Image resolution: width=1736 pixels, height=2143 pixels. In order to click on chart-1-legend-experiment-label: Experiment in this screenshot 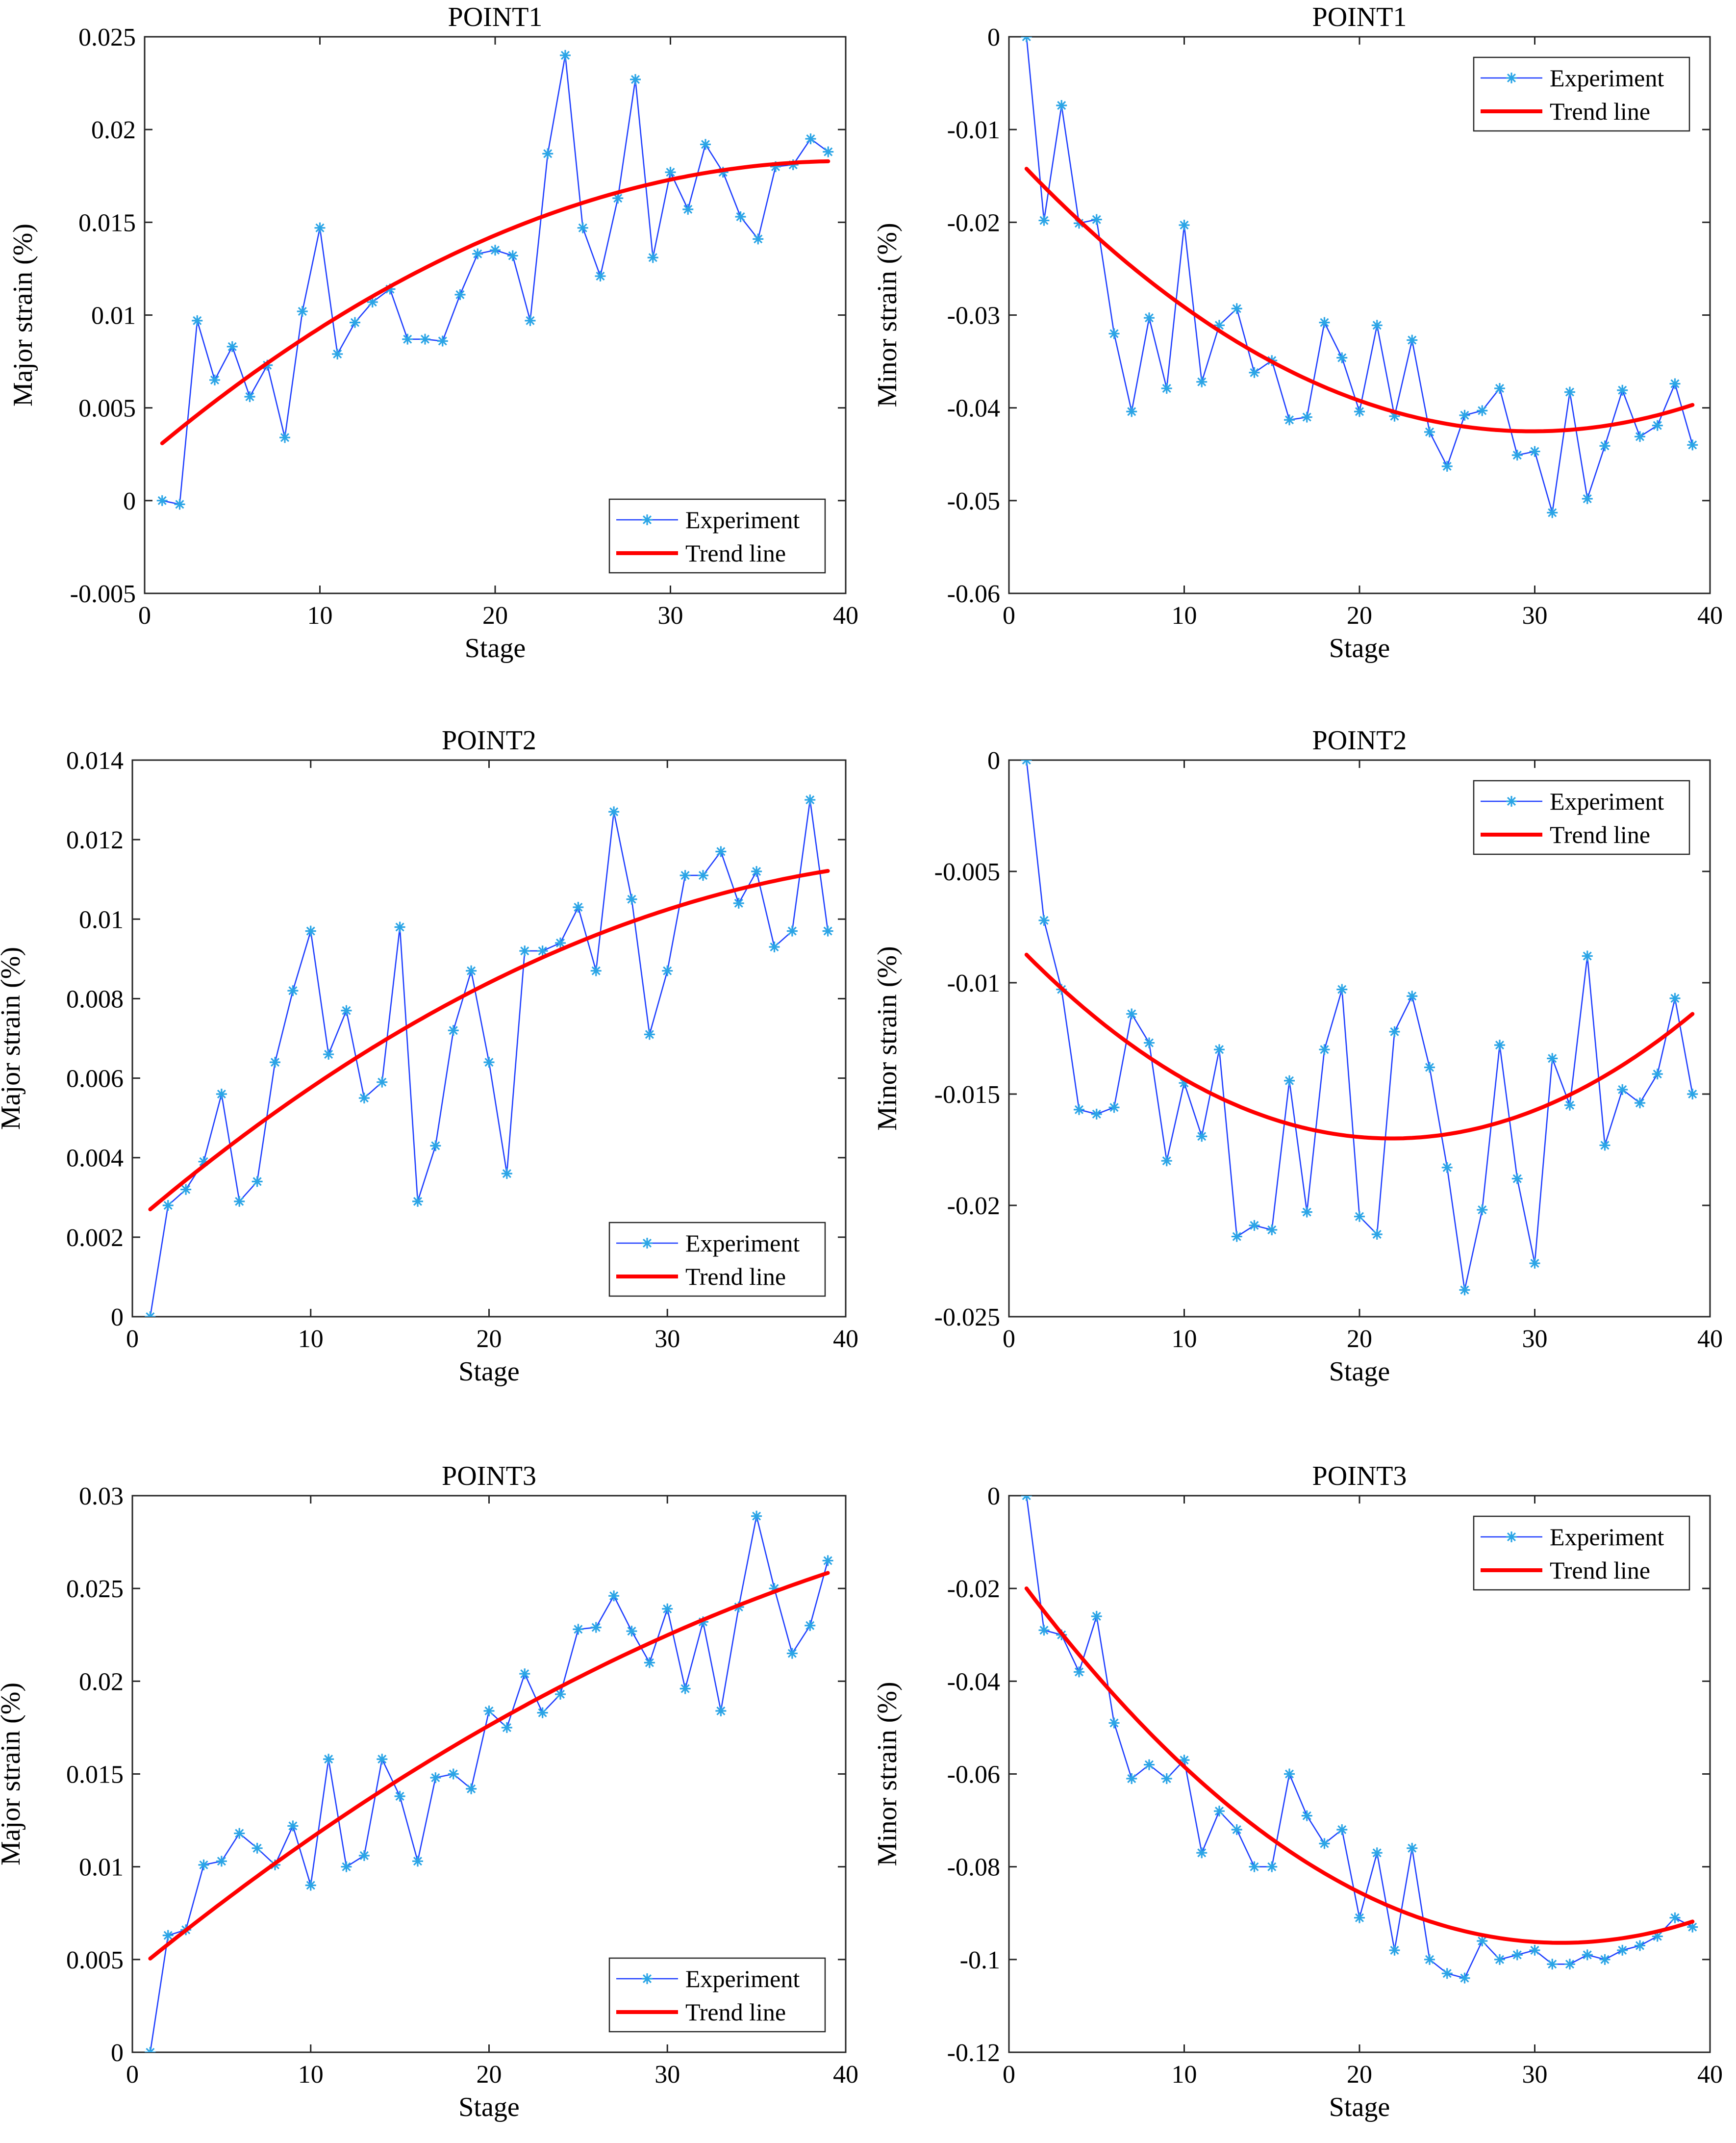, I will do `click(743, 520)`.